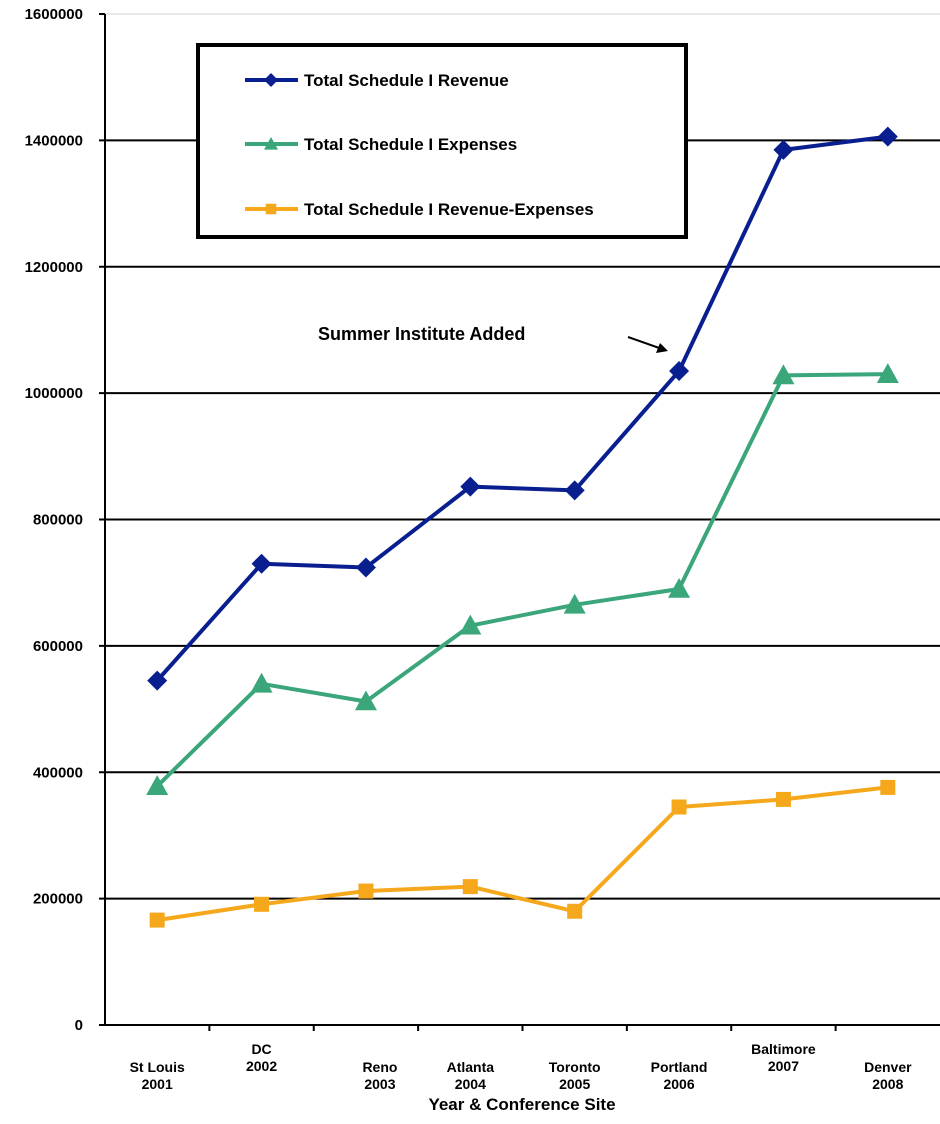 The height and width of the screenshot is (1124, 940). I want to click on x-category-label: Atlanta 2004, so click(471, 1075).